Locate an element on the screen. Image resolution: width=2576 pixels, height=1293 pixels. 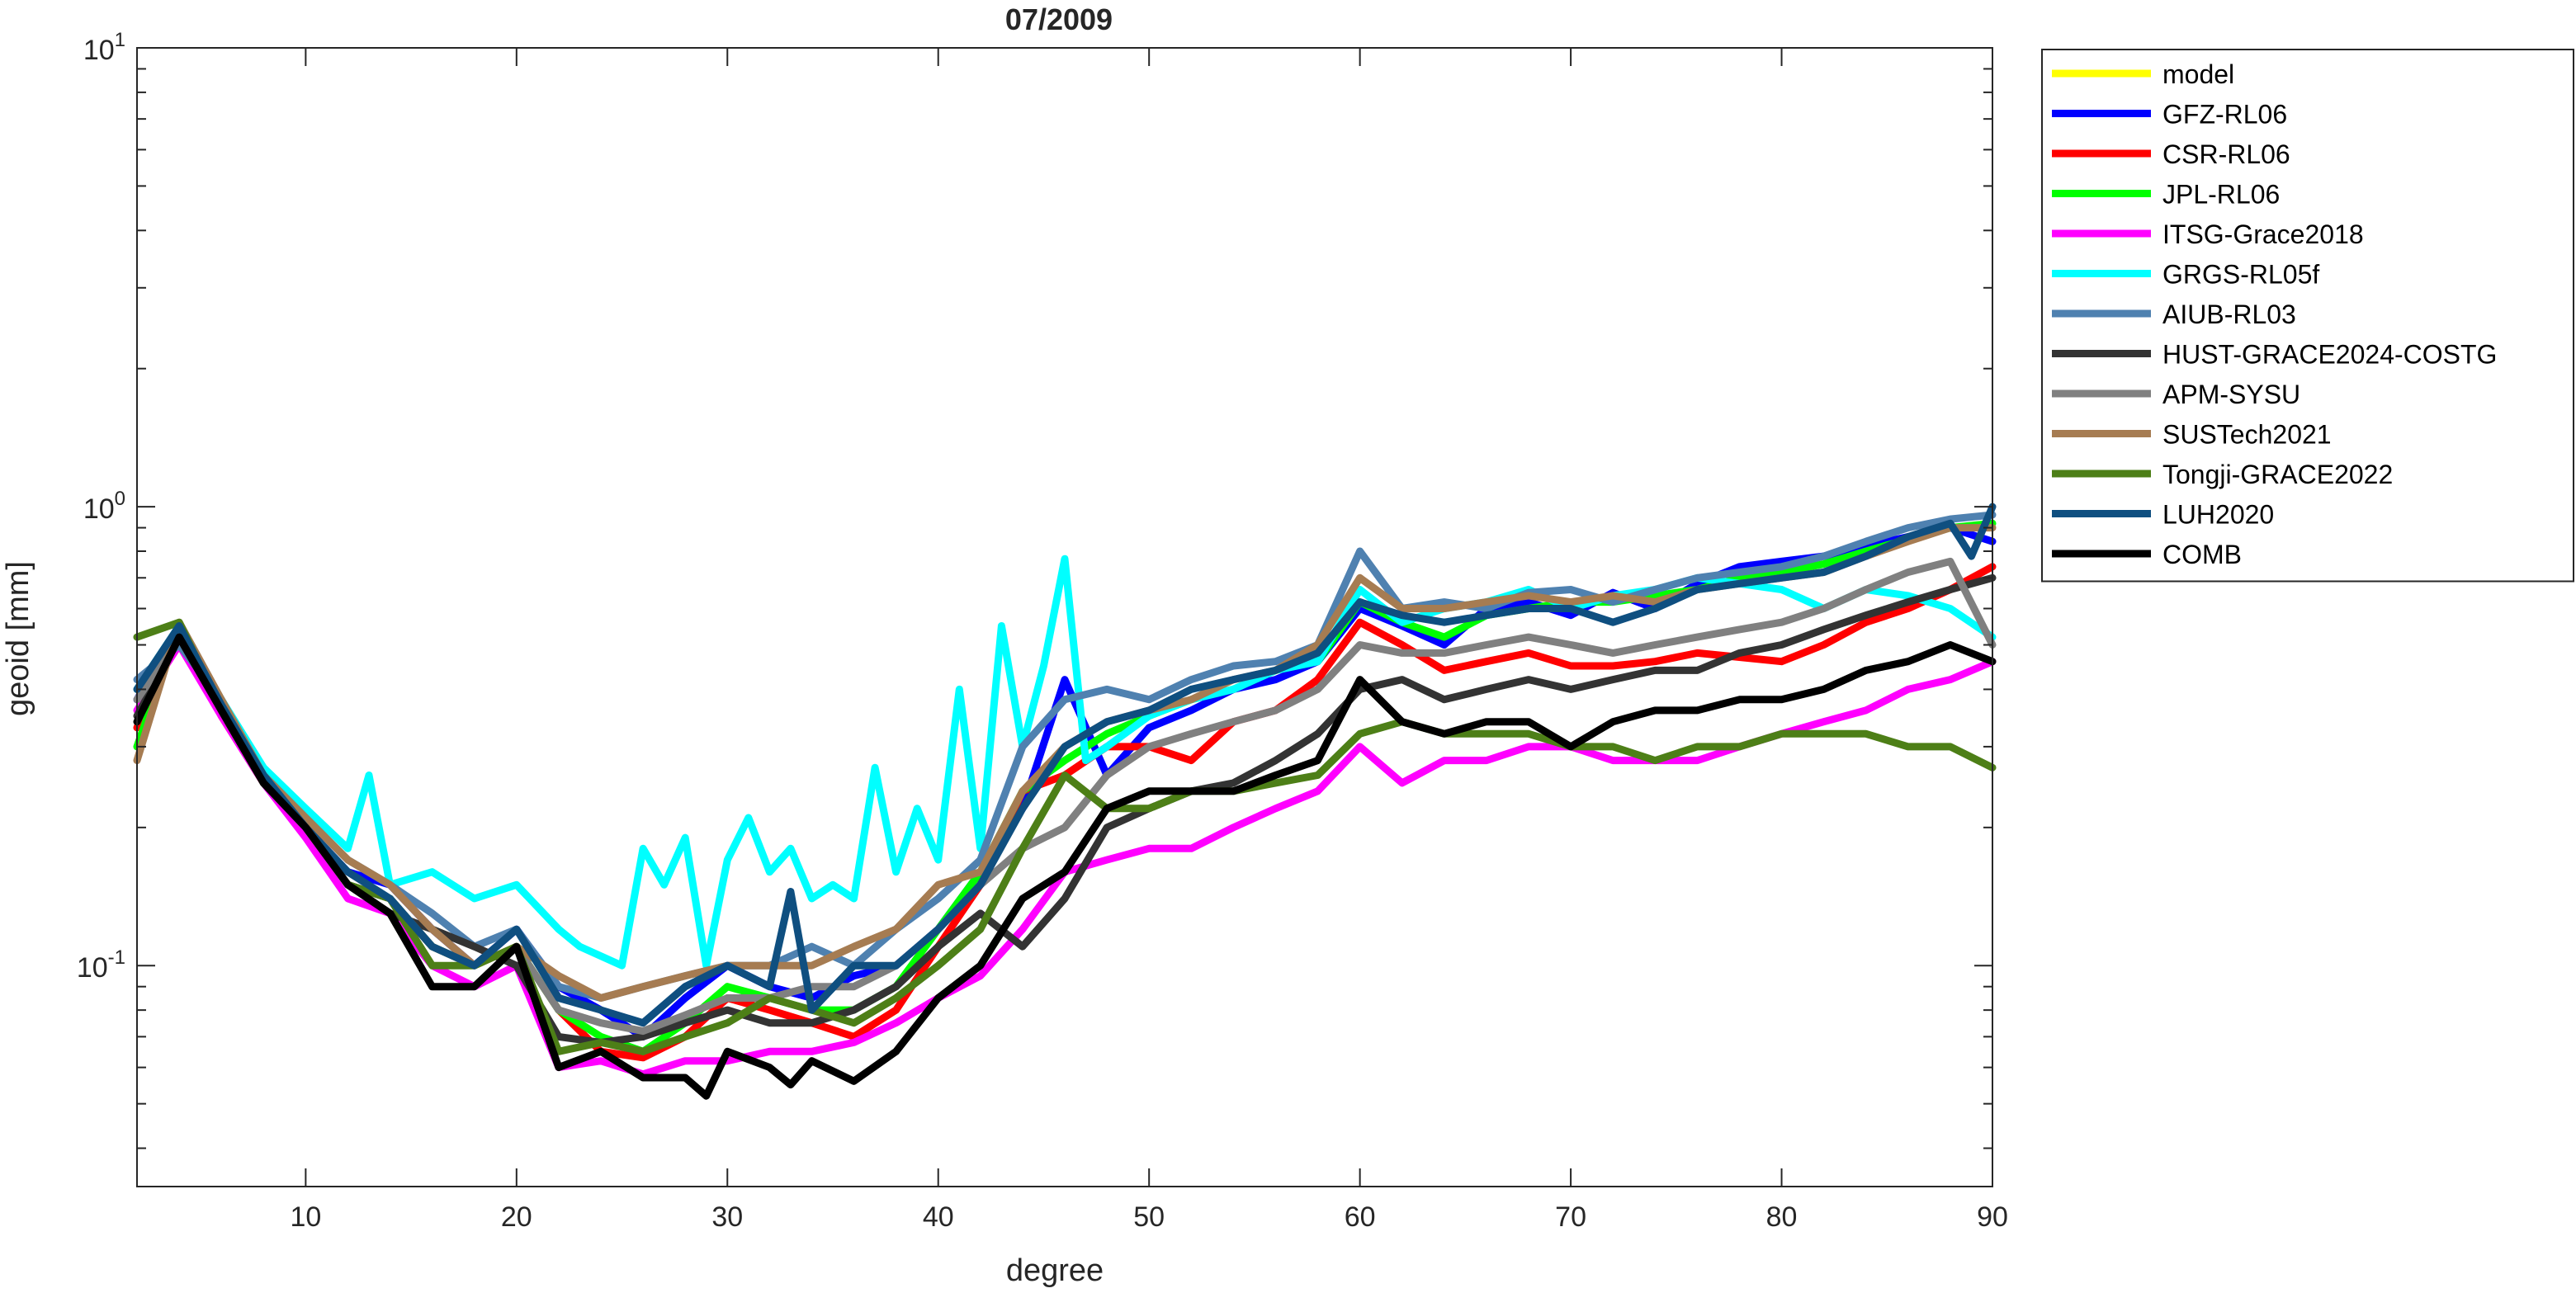
x-tick-label: 80 is located at coordinates (1782, 1217).